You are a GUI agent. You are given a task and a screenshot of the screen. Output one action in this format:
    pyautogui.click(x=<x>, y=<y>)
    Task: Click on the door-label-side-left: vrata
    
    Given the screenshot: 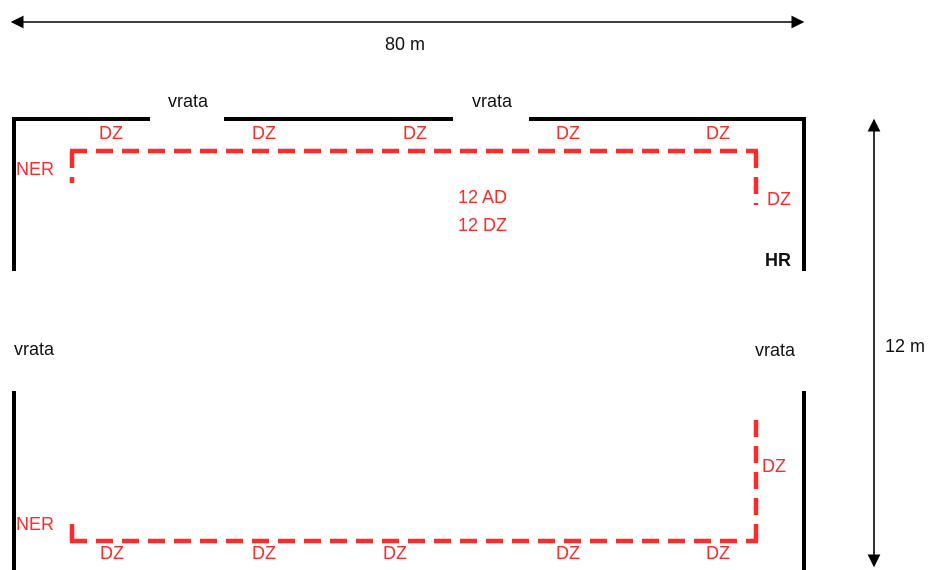 What is the action you would take?
    pyautogui.click(x=34, y=349)
    